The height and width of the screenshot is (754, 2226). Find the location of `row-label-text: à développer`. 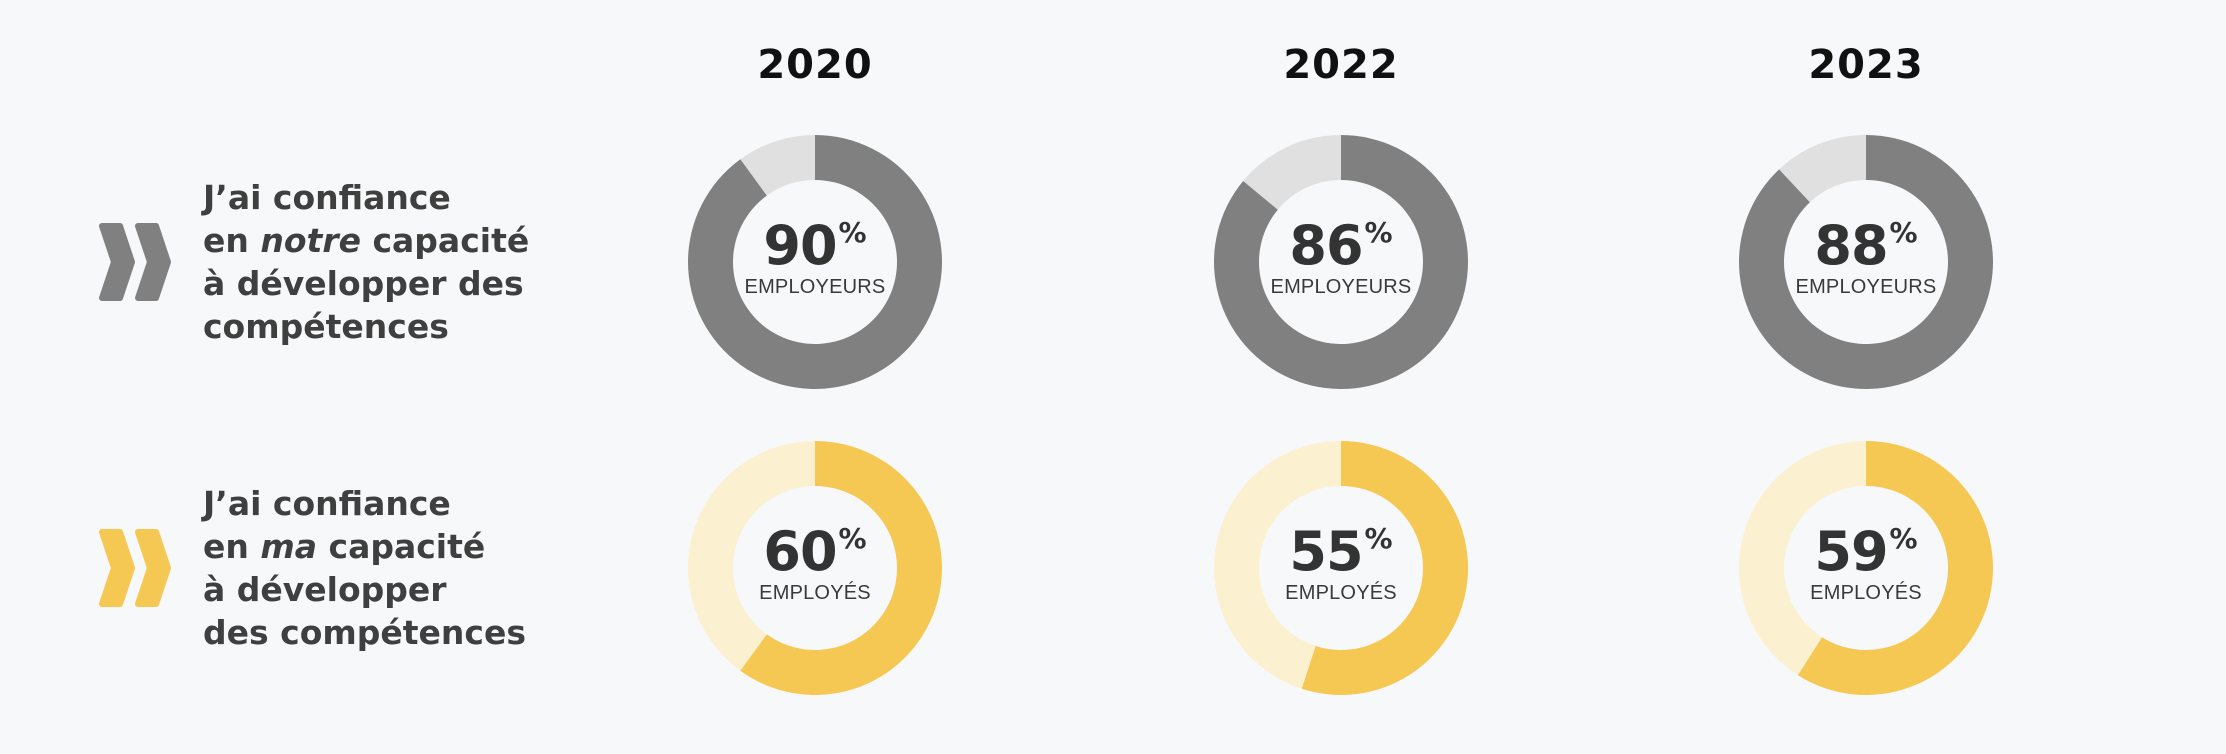

row-label-text: à développer is located at coordinates (325, 589).